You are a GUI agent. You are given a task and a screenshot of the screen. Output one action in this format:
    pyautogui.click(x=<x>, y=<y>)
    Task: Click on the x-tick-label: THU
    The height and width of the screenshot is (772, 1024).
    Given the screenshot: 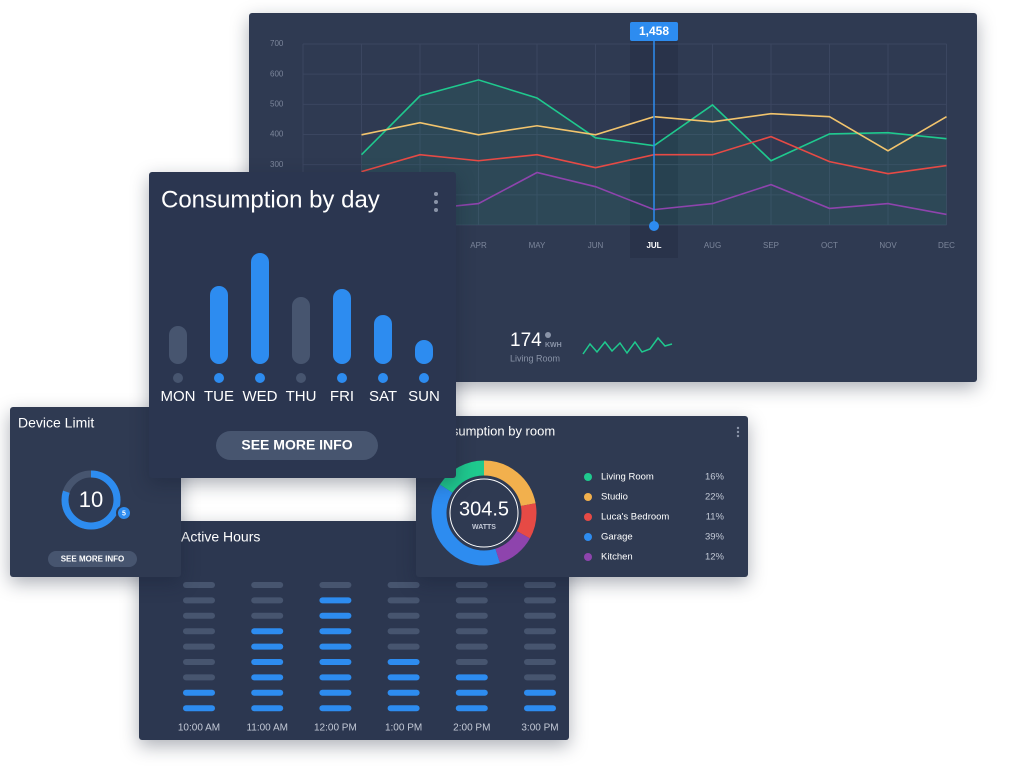 What is the action you would take?
    pyautogui.click(x=301, y=396)
    